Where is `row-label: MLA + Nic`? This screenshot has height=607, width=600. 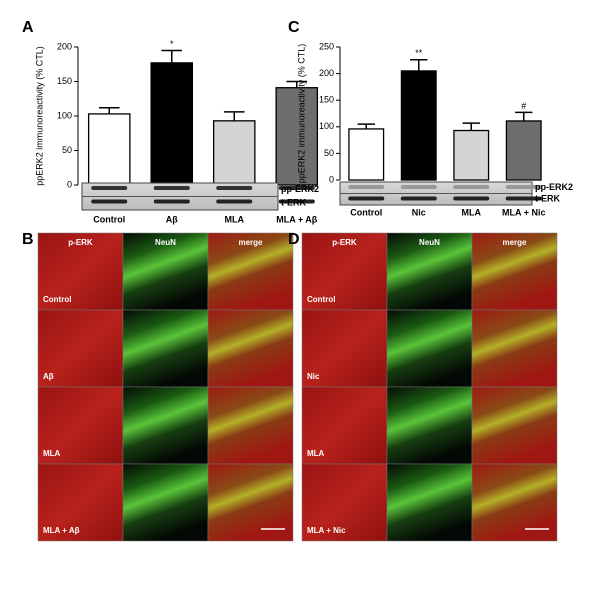 row-label: MLA + Nic is located at coordinates (326, 530).